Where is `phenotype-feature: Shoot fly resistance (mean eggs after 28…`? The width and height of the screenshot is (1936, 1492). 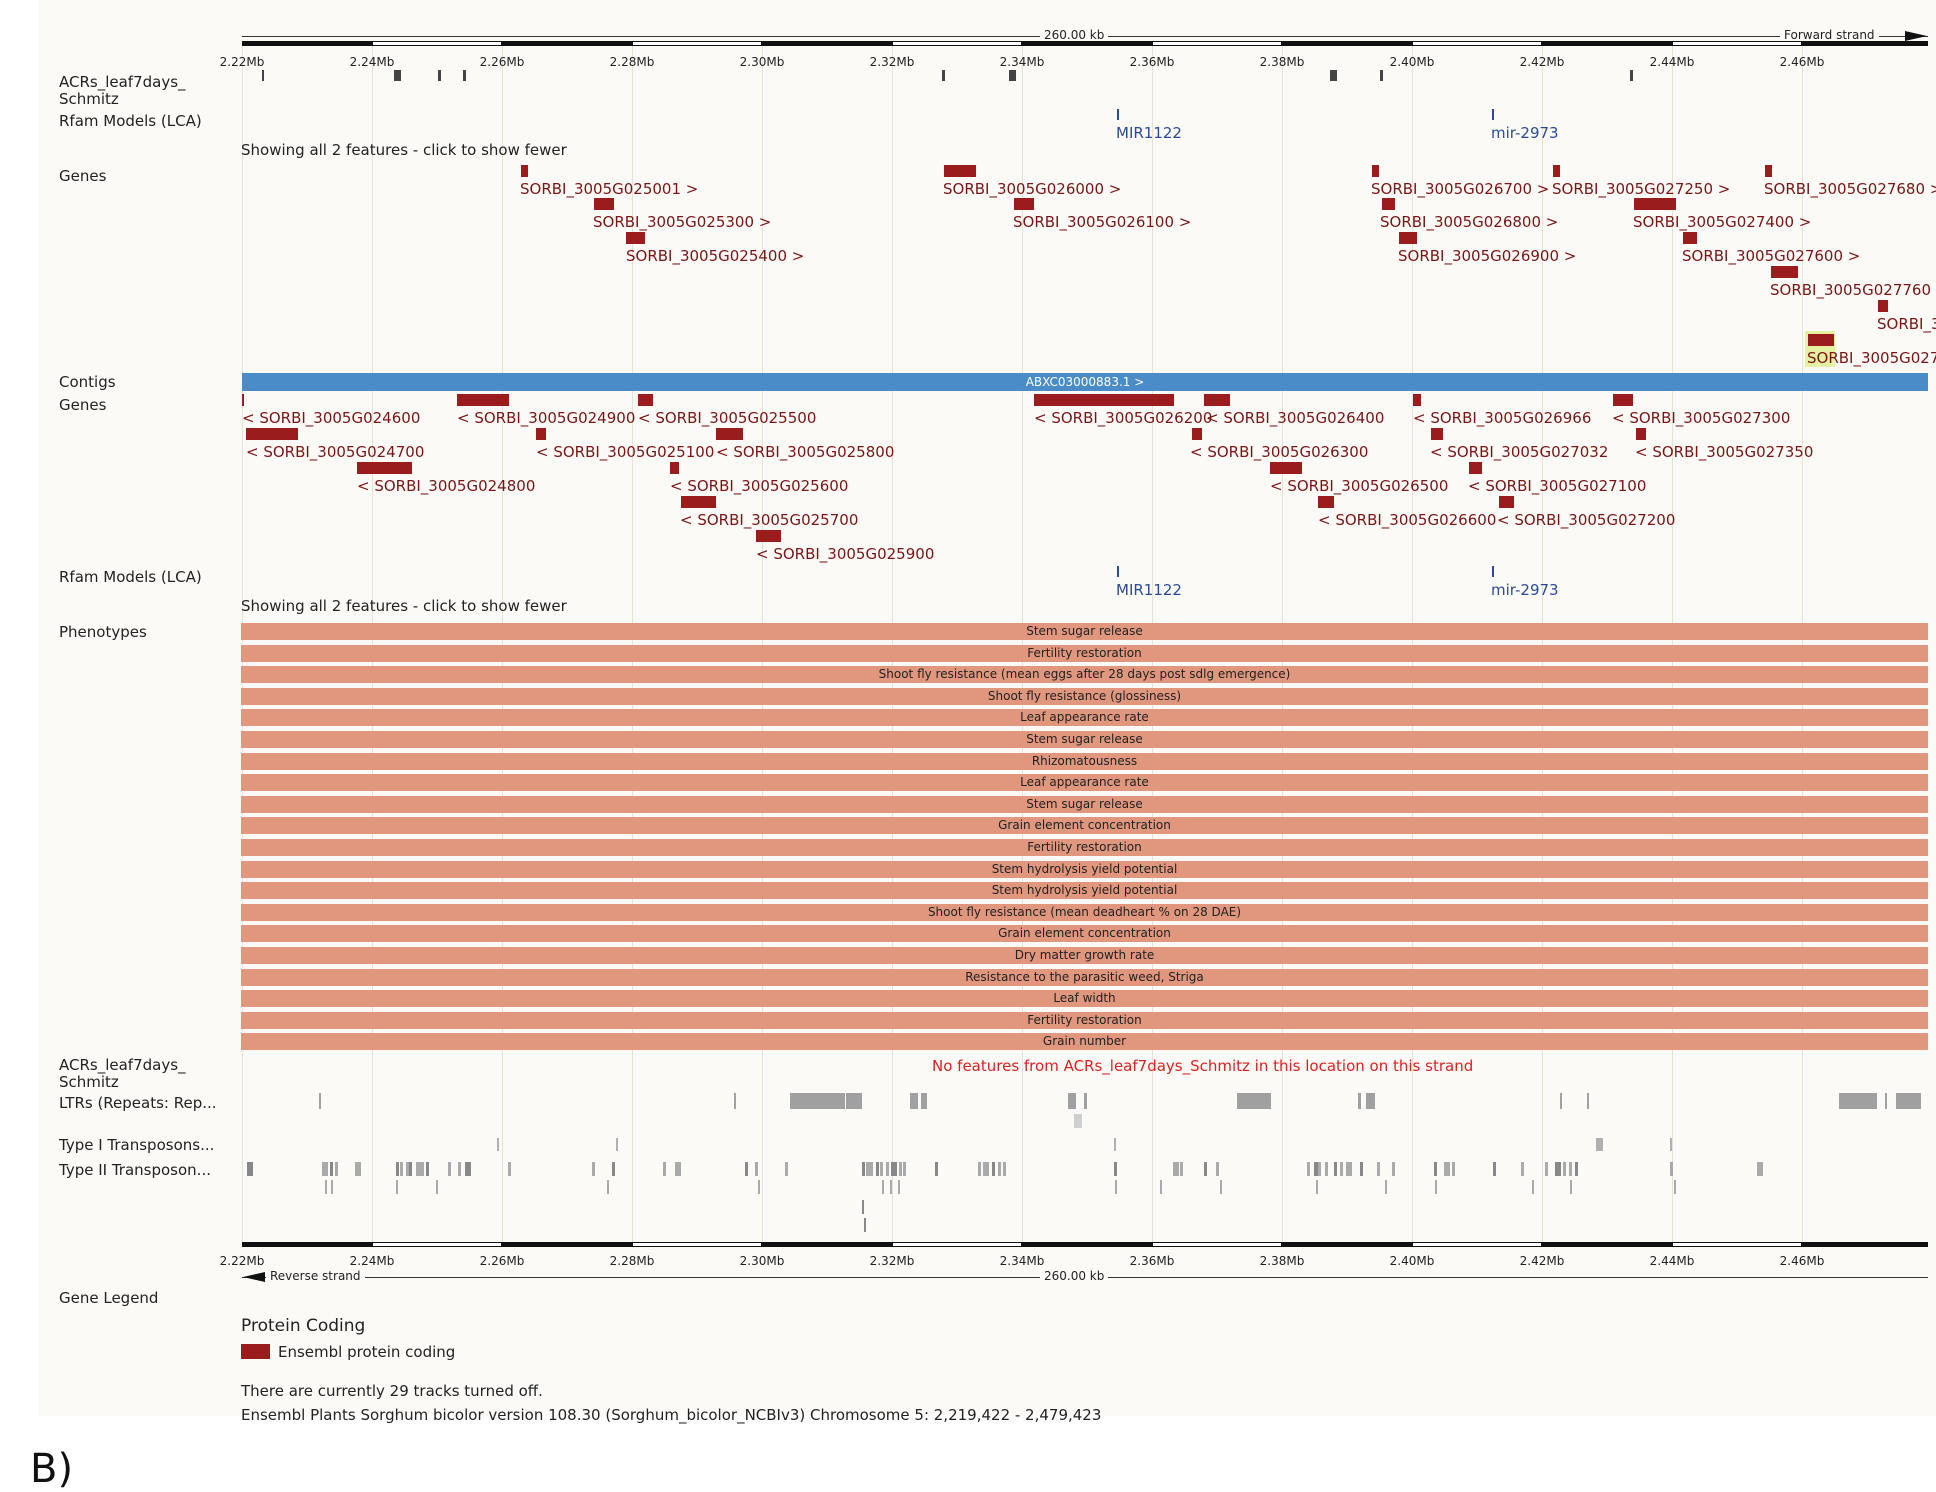 phenotype-feature: Shoot fly resistance (mean eggs after 28… is located at coordinates (1084, 675).